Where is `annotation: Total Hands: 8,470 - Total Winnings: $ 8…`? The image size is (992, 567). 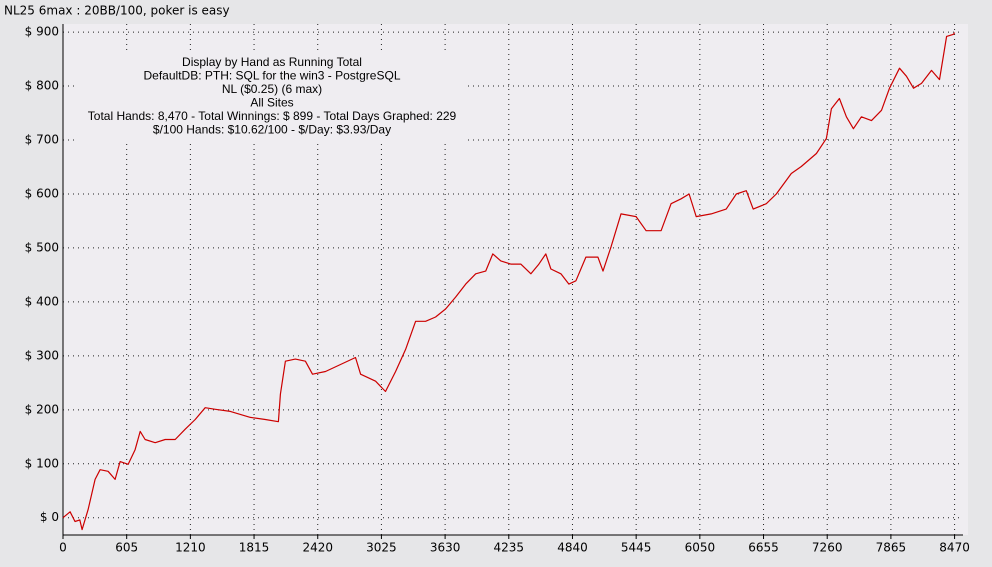
annotation: Total Hands: 8,470 - Total Winnings: $ 8… is located at coordinates (272, 116).